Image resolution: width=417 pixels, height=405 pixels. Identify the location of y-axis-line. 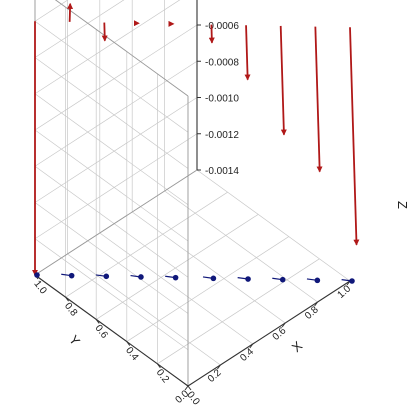
(111, 330).